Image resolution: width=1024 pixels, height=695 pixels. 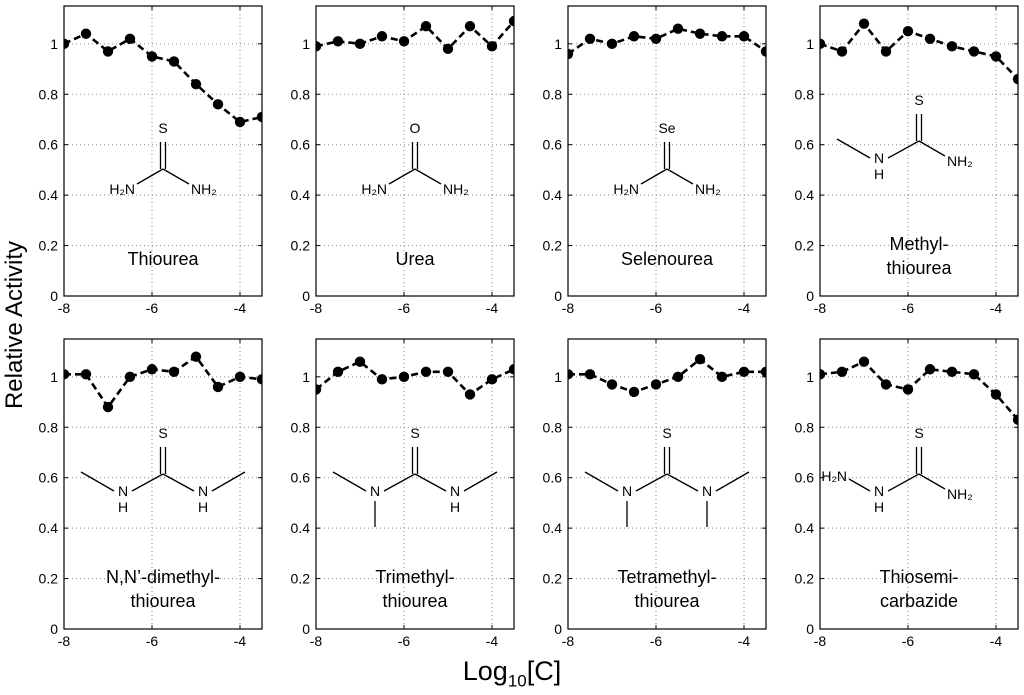 I want to click on structure-diagram: S NH NH₂, so click(x=904, y=137).